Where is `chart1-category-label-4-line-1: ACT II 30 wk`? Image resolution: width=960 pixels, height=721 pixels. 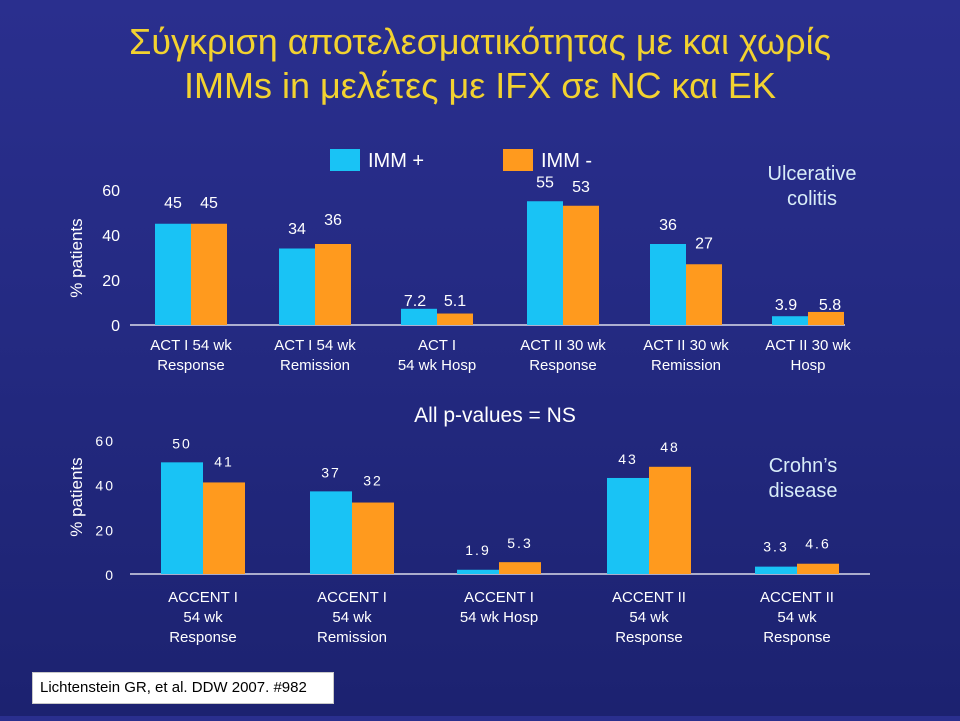 chart1-category-label-4-line-1: ACT II 30 wk is located at coordinates (563, 345).